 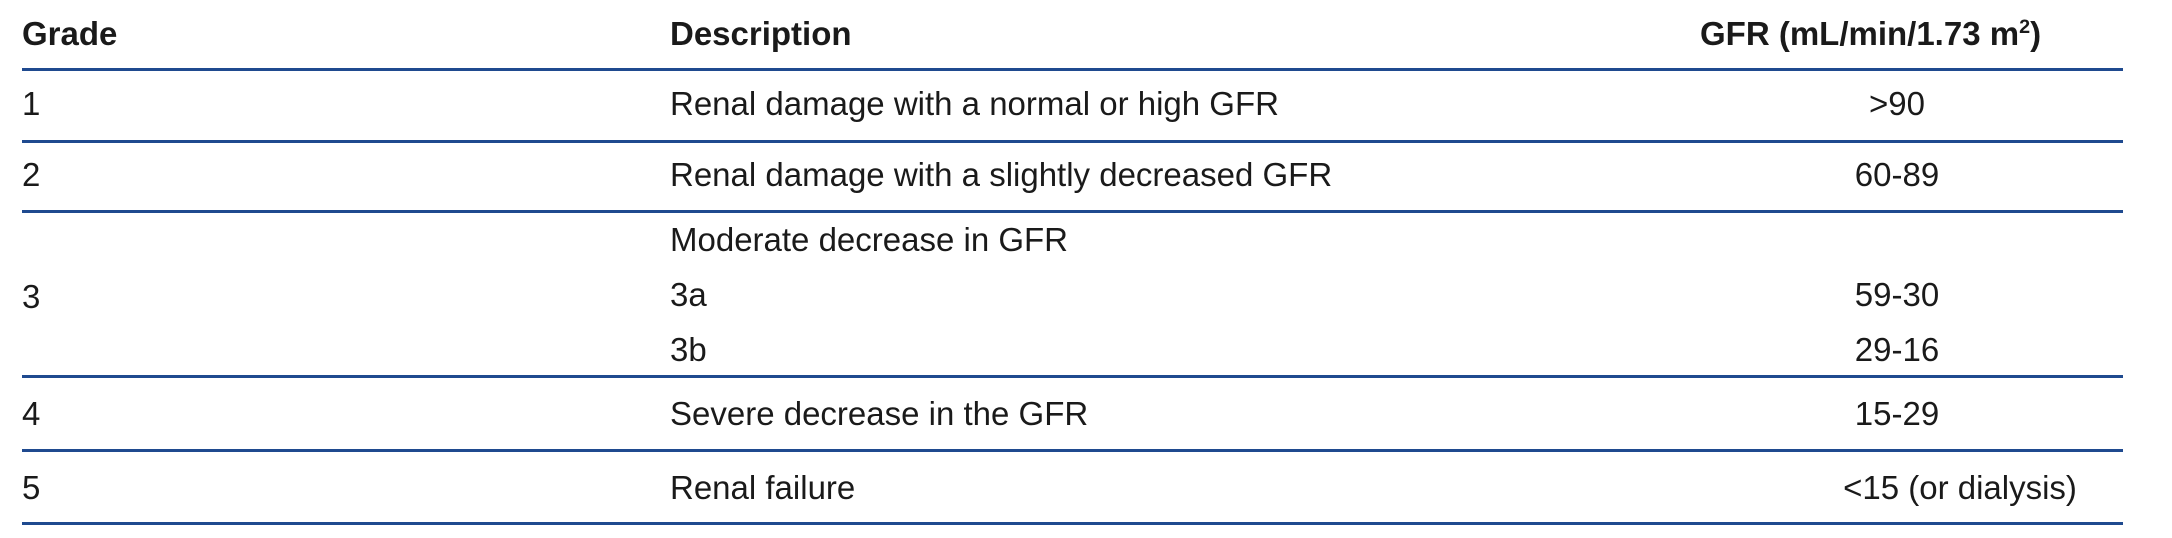 I want to click on grade-cell: 2, so click(x=31, y=174).